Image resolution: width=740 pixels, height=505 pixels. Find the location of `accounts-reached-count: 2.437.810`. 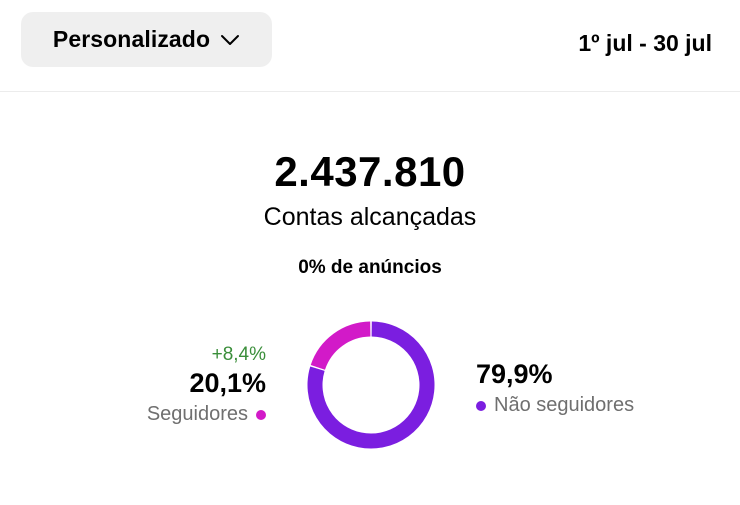

accounts-reached-count: 2.437.810 is located at coordinates (370, 171).